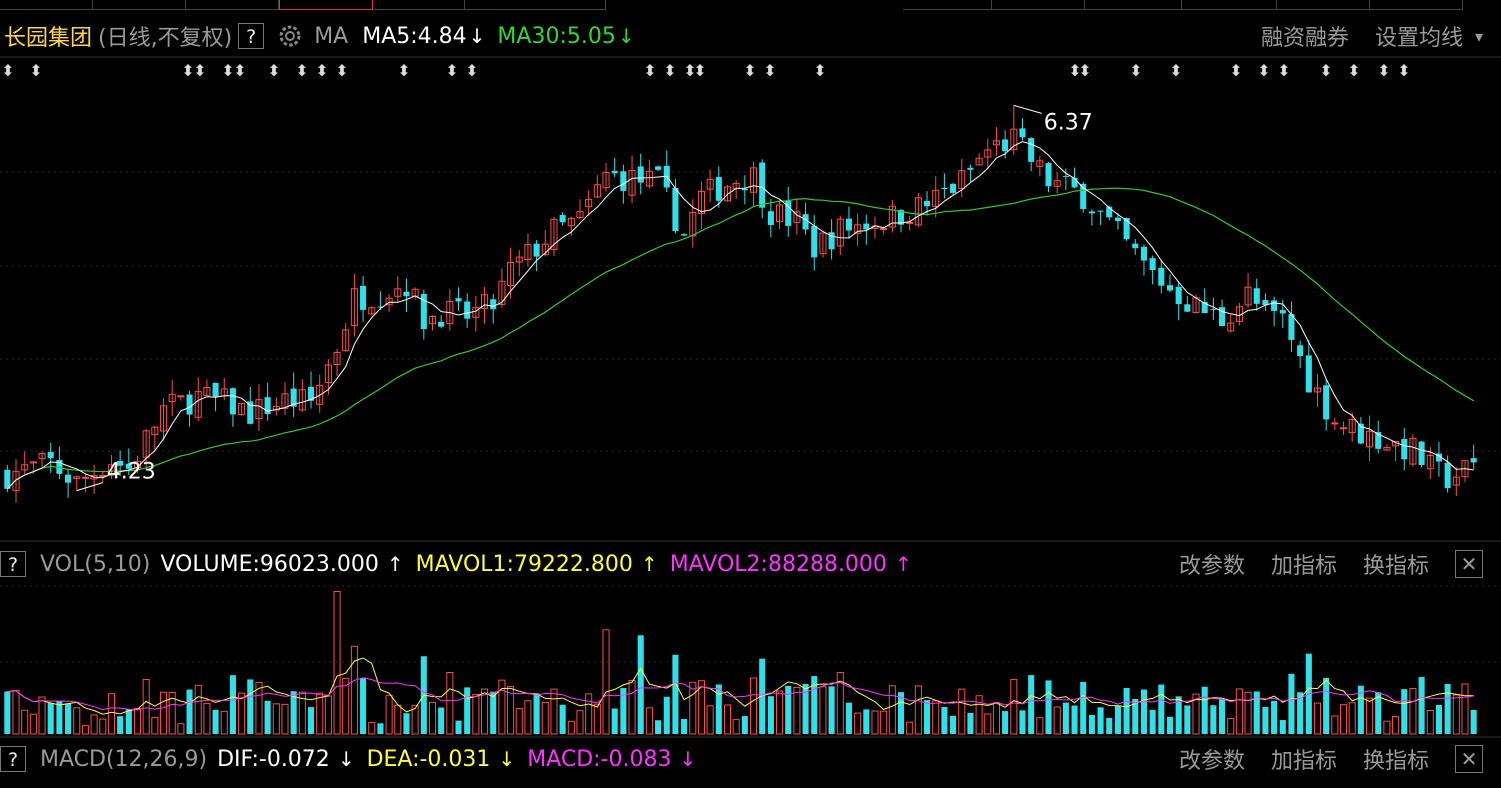 Image resolution: width=1501 pixels, height=788 pixels. I want to click on ma5-down-arrow-icon: ↓, so click(477, 36).